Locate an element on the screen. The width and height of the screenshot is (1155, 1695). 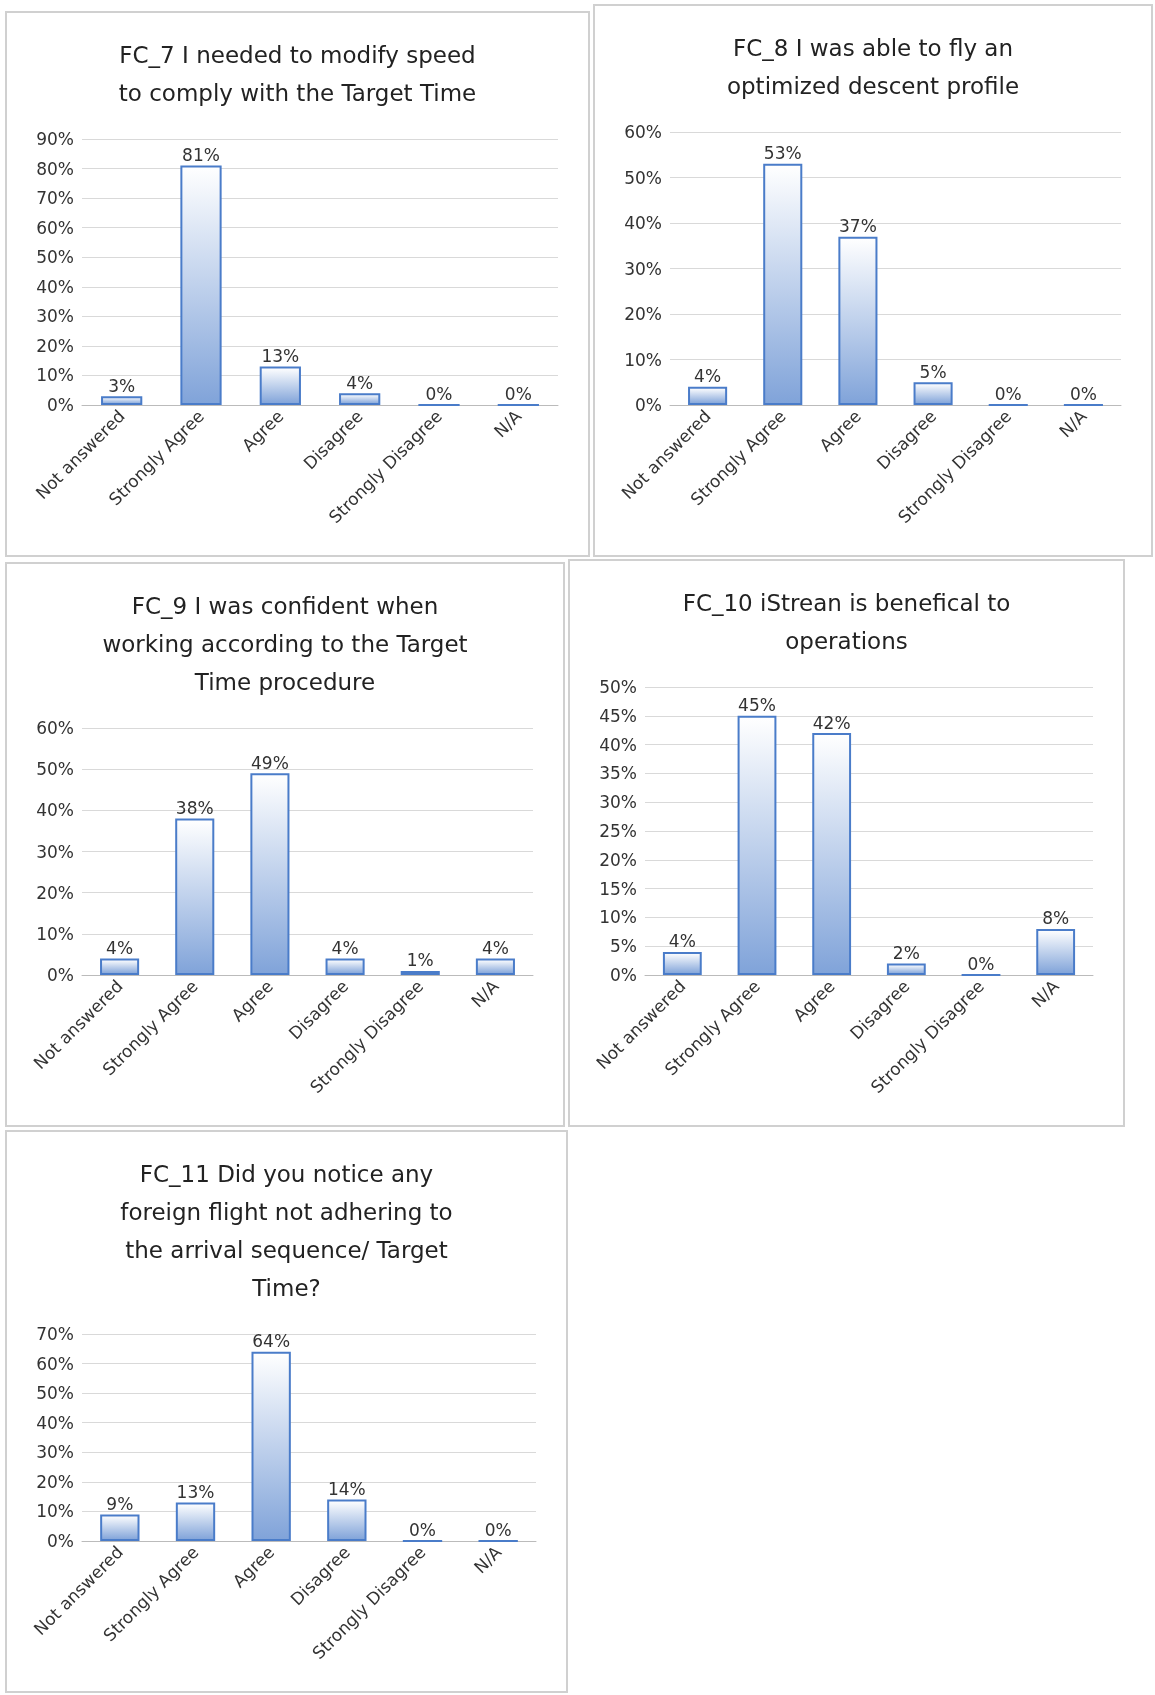
data-label: 2% is located at coordinates (906, 952).